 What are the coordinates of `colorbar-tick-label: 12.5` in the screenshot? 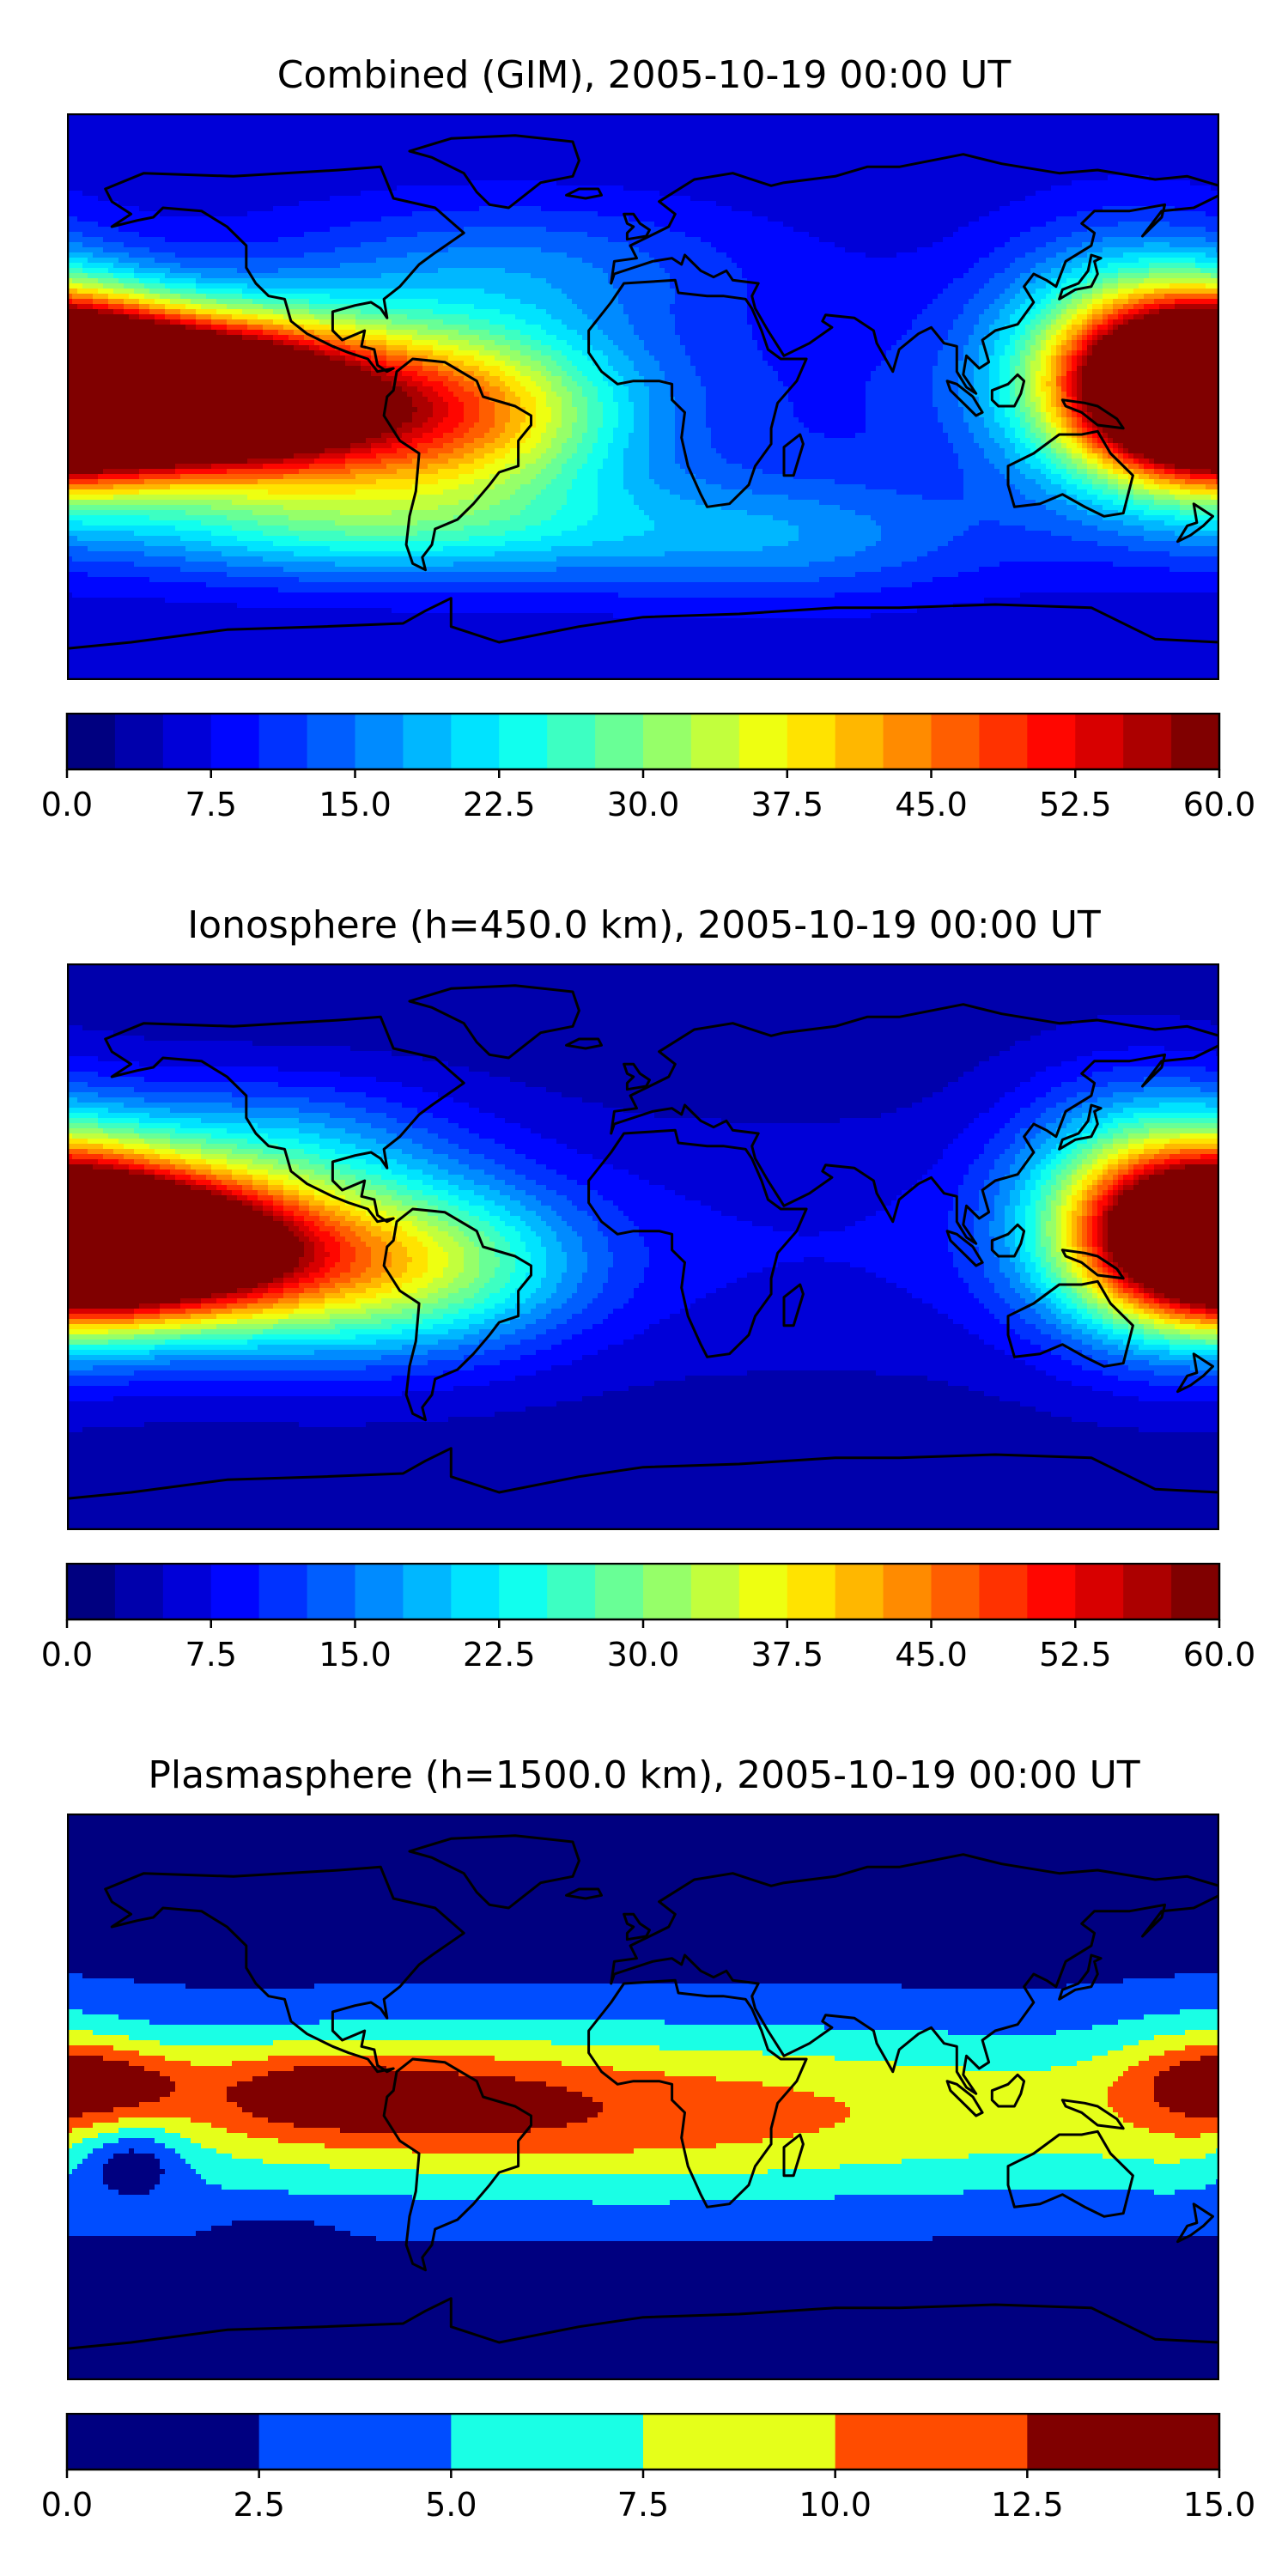 It's located at (1027, 2505).